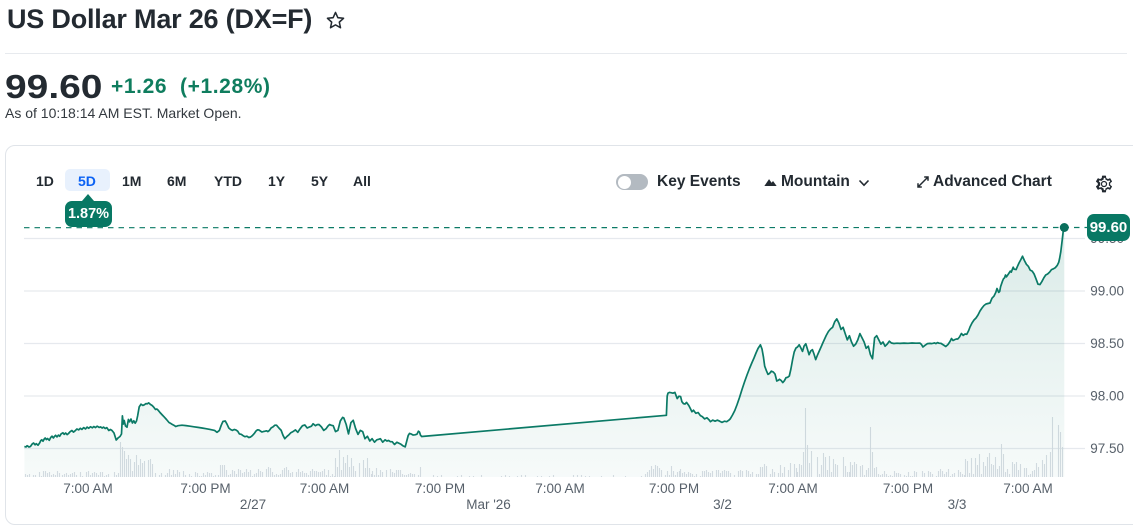 Image resolution: width=1133 pixels, height=525 pixels. Describe the element at coordinates (1107, 396) in the screenshot. I see `svg-text: 98.00` at that location.